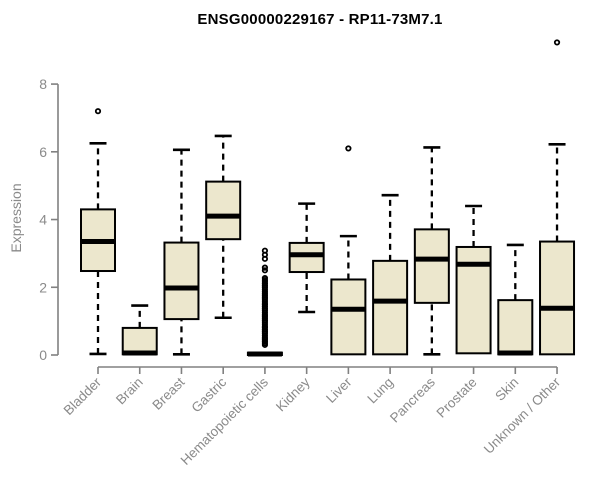 The height and width of the screenshot is (500, 600). What do you see at coordinates (380, 391) in the screenshot?
I see `x-tick-label: Lung` at bounding box center [380, 391].